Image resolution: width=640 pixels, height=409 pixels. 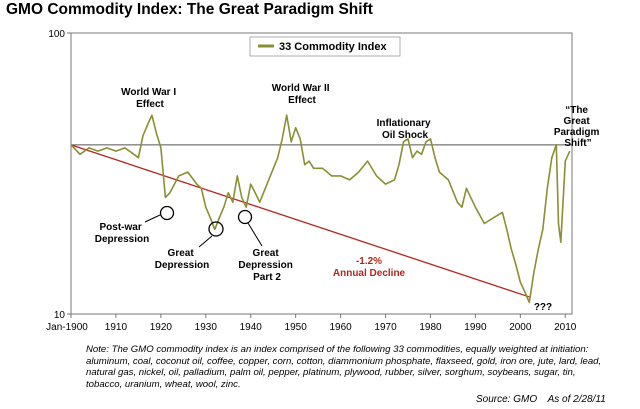 What do you see at coordinates (67, 327) in the screenshot?
I see `x-tick-label: Jan-1900` at bounding box center [67, 327].